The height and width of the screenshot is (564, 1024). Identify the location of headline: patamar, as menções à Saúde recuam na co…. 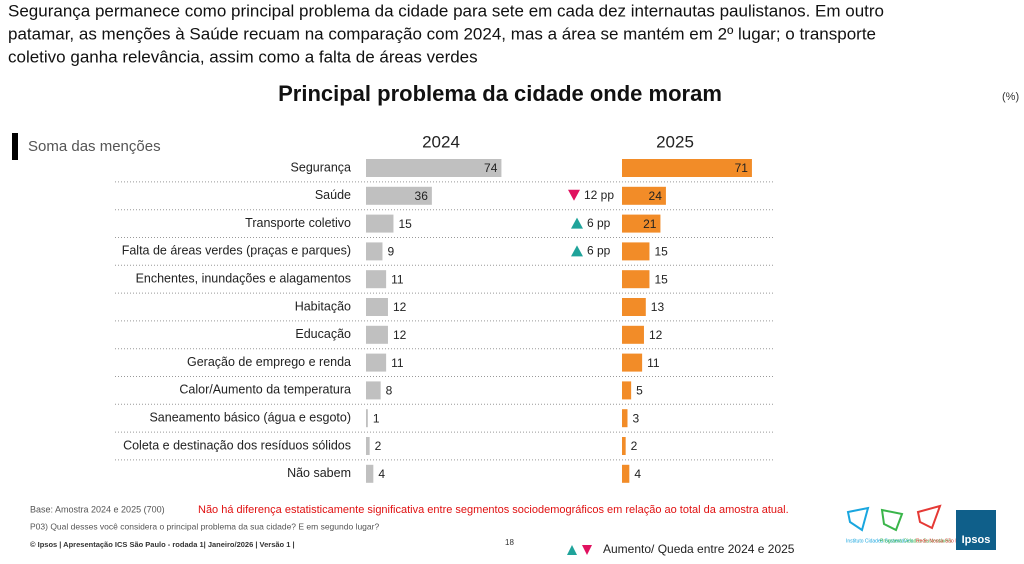
(442, 33).